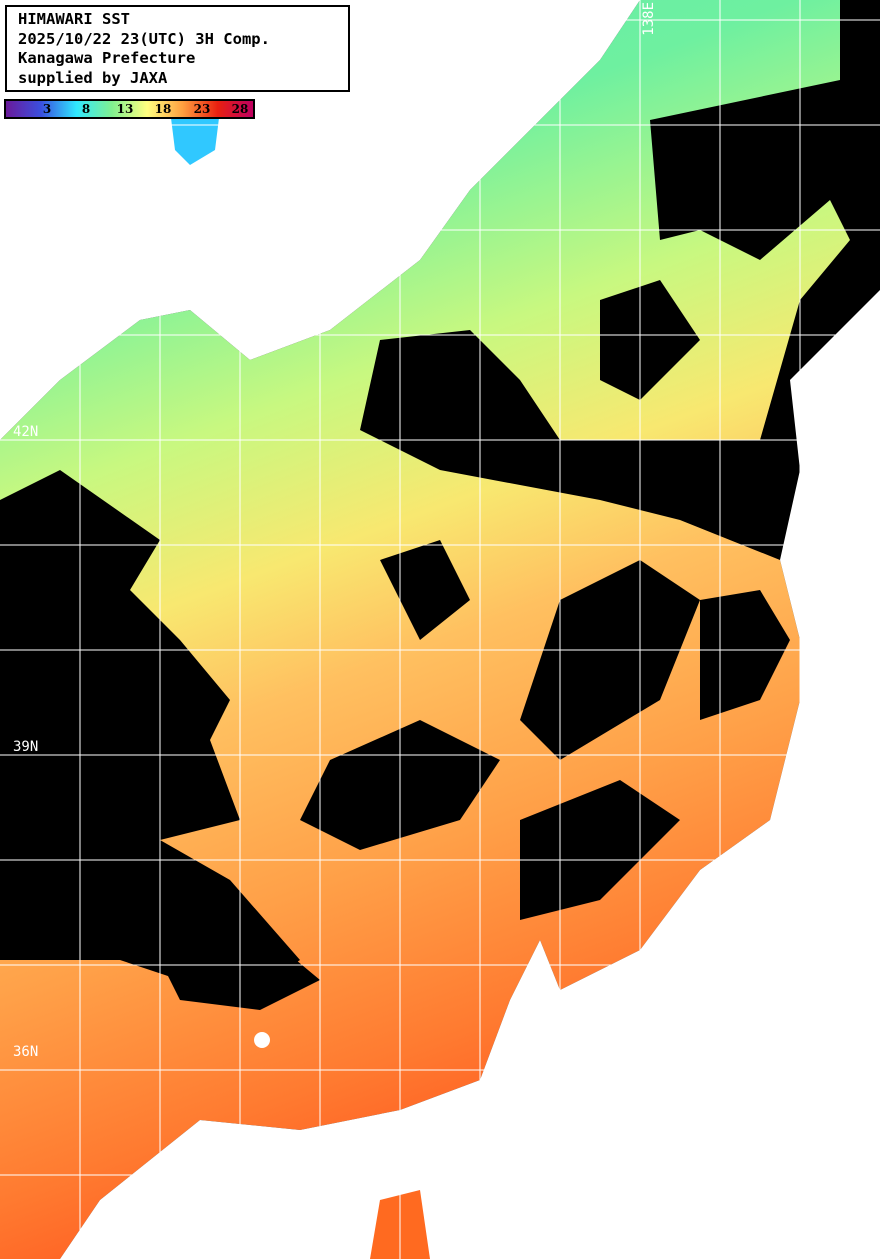 This screenshot has height=1259, width=880. I want to click on lat-label-42n: 42N, so click(26, 432).